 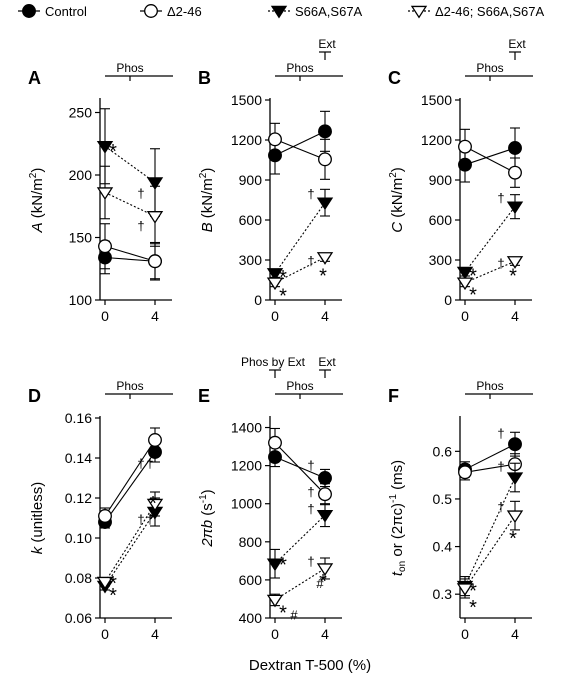 What do you see at coordinates (251, 580) in the screenshot?
I see `y-tick-label-E-1: 600` at bounding box center [251, 580].